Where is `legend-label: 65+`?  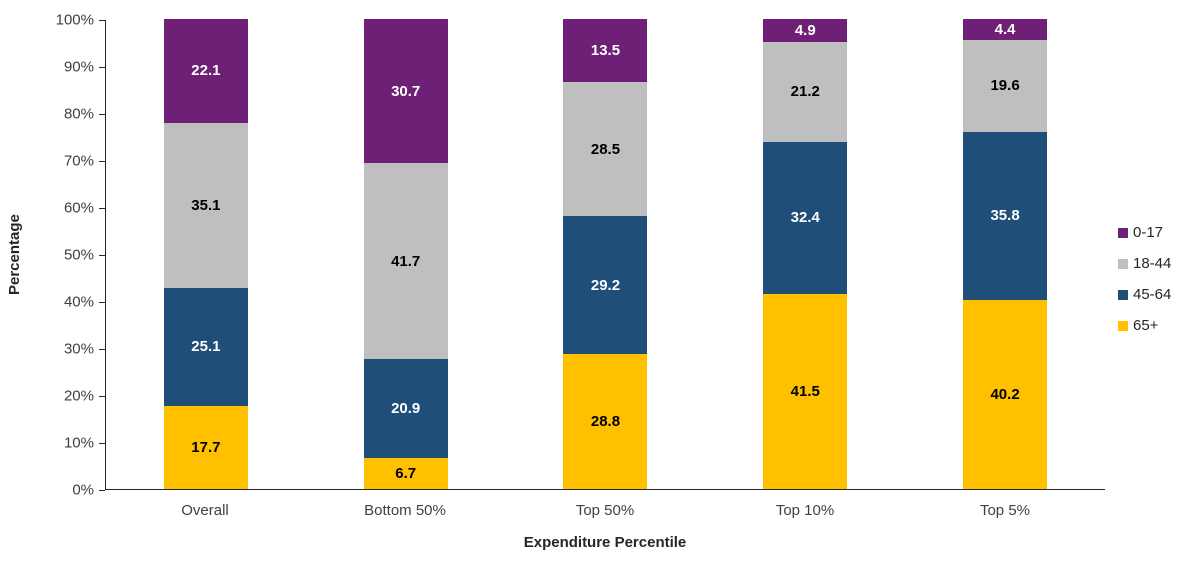 legend-label: 65+ is located at coordinates (1146, 325).